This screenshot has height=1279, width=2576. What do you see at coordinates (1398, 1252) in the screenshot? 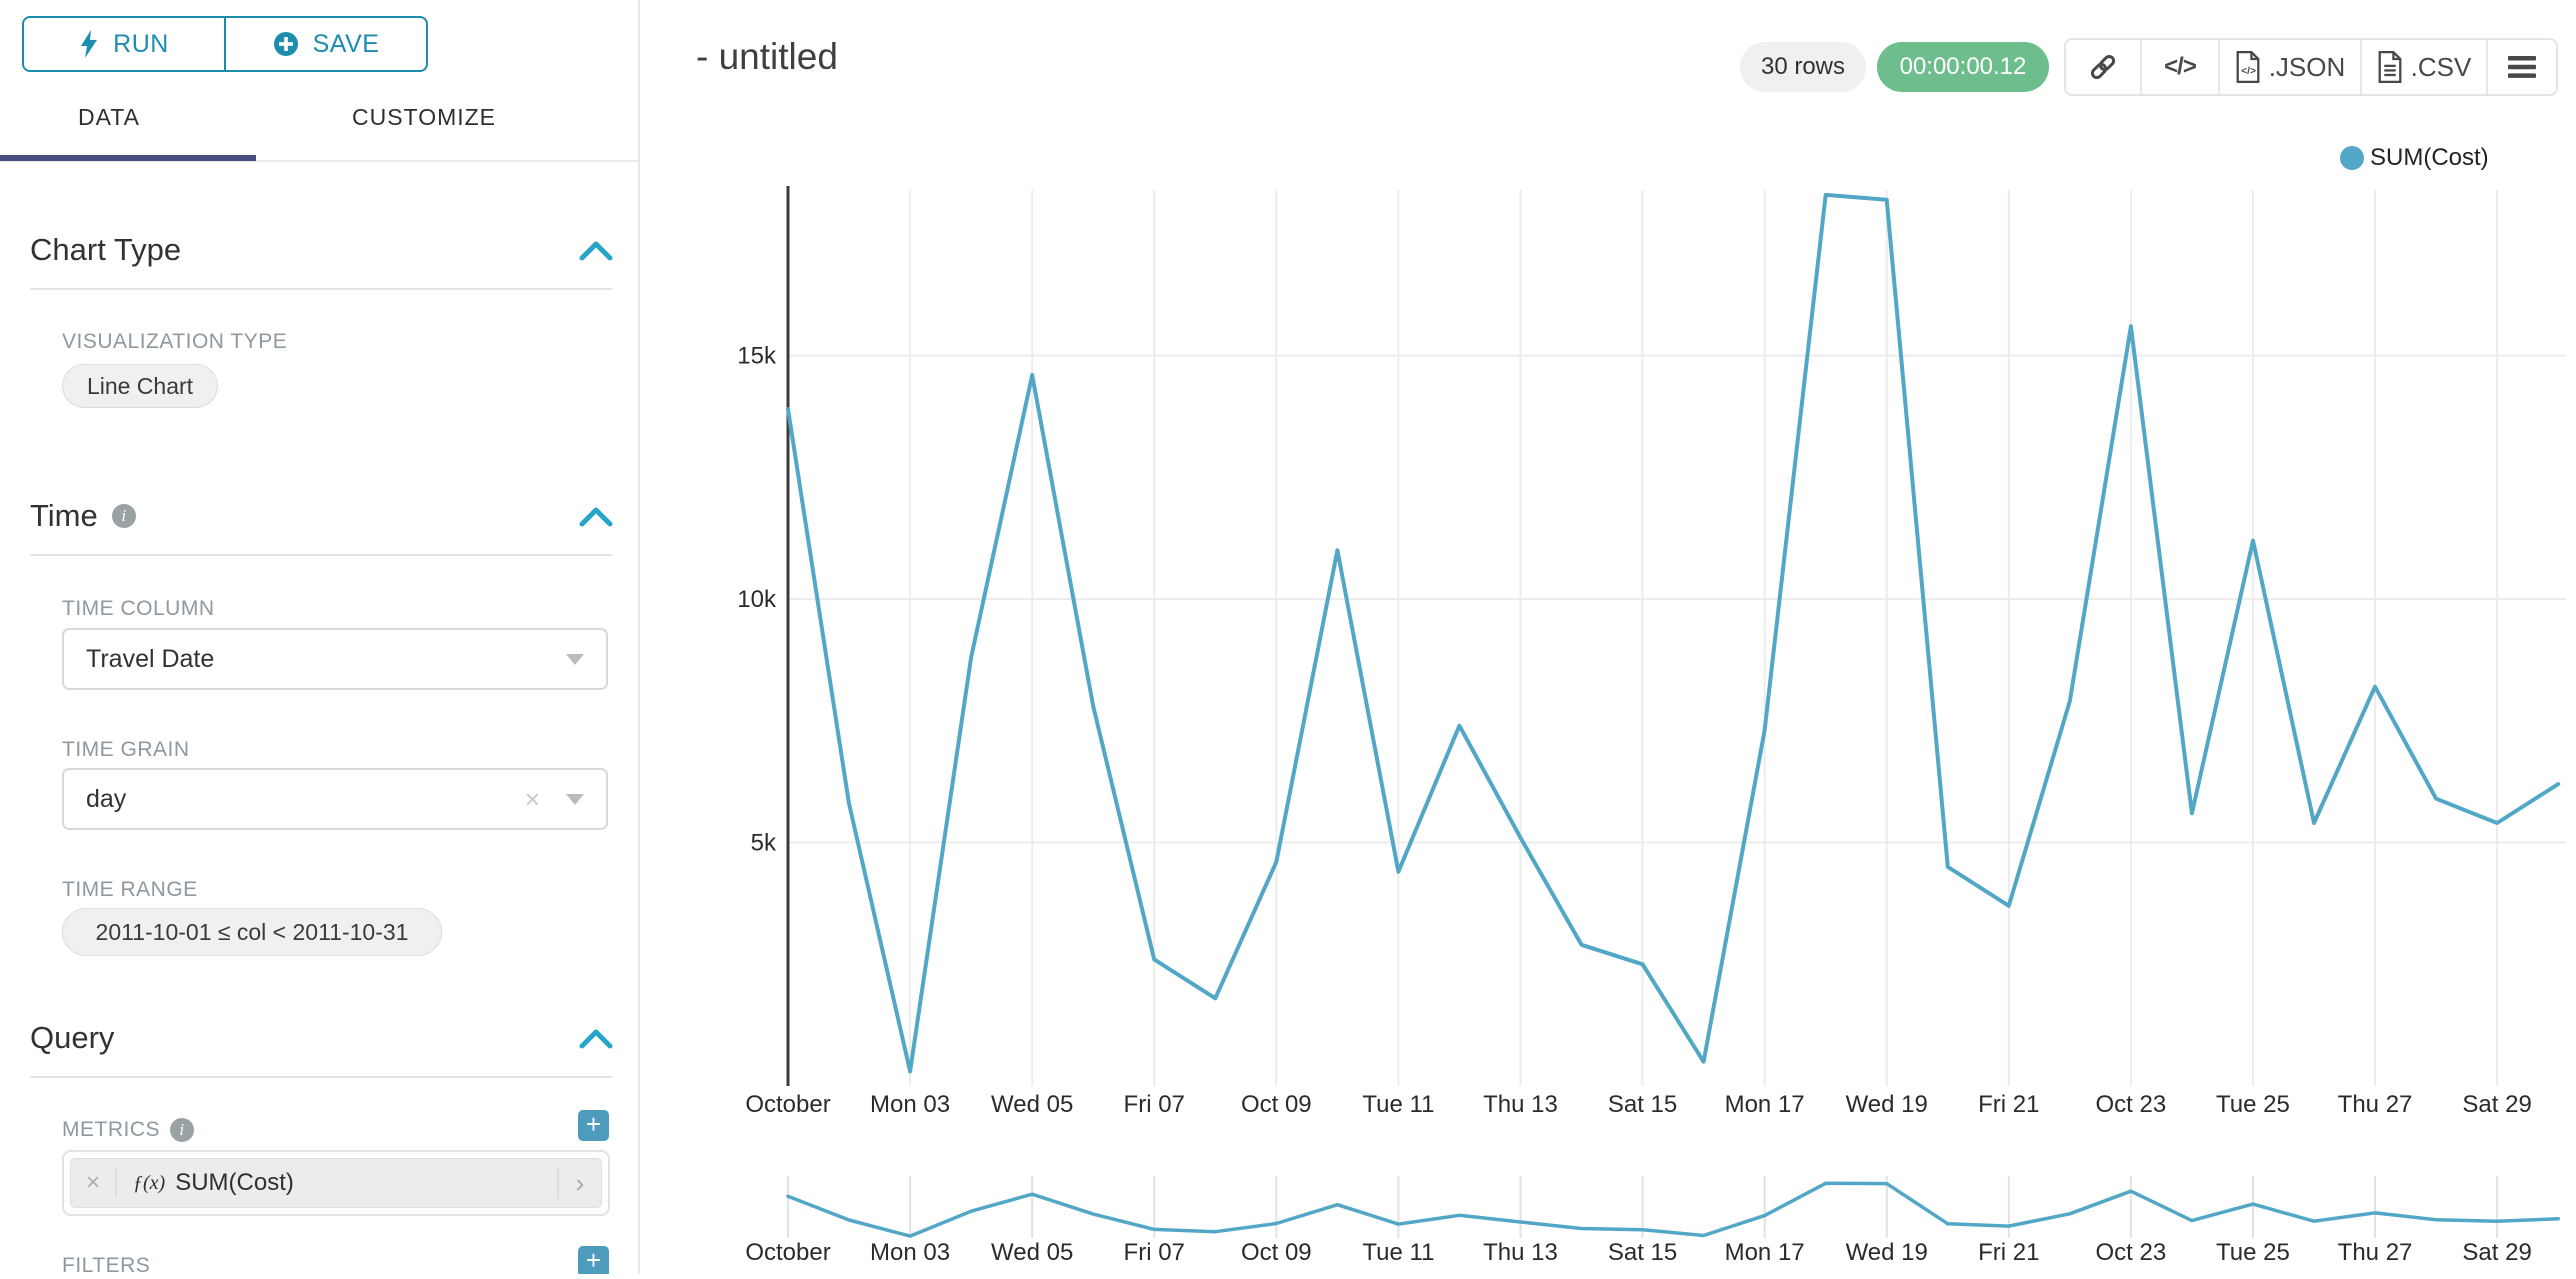
I see `brush-tick-label: Tue 11` at bounding box center [1398, 1252].